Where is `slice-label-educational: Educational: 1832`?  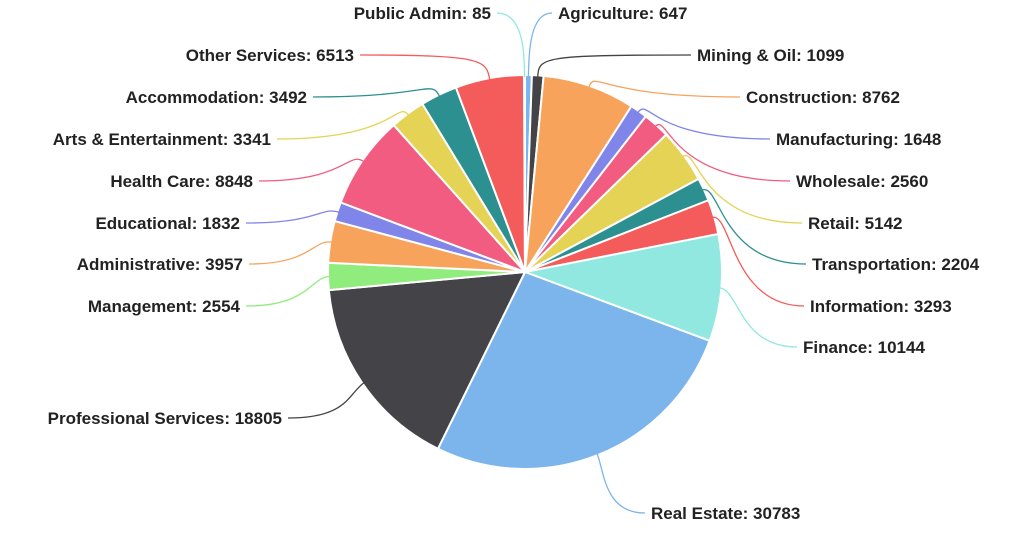
slice-label-educational: Educational: 1832 is located at coordinates (167, 223).